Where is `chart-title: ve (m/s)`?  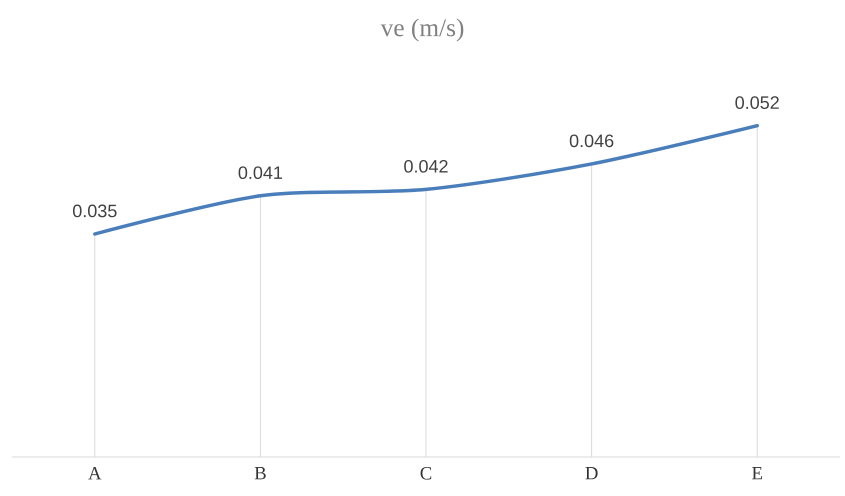
chart-title: ve (m/s) is located at coordinates (422, 30).